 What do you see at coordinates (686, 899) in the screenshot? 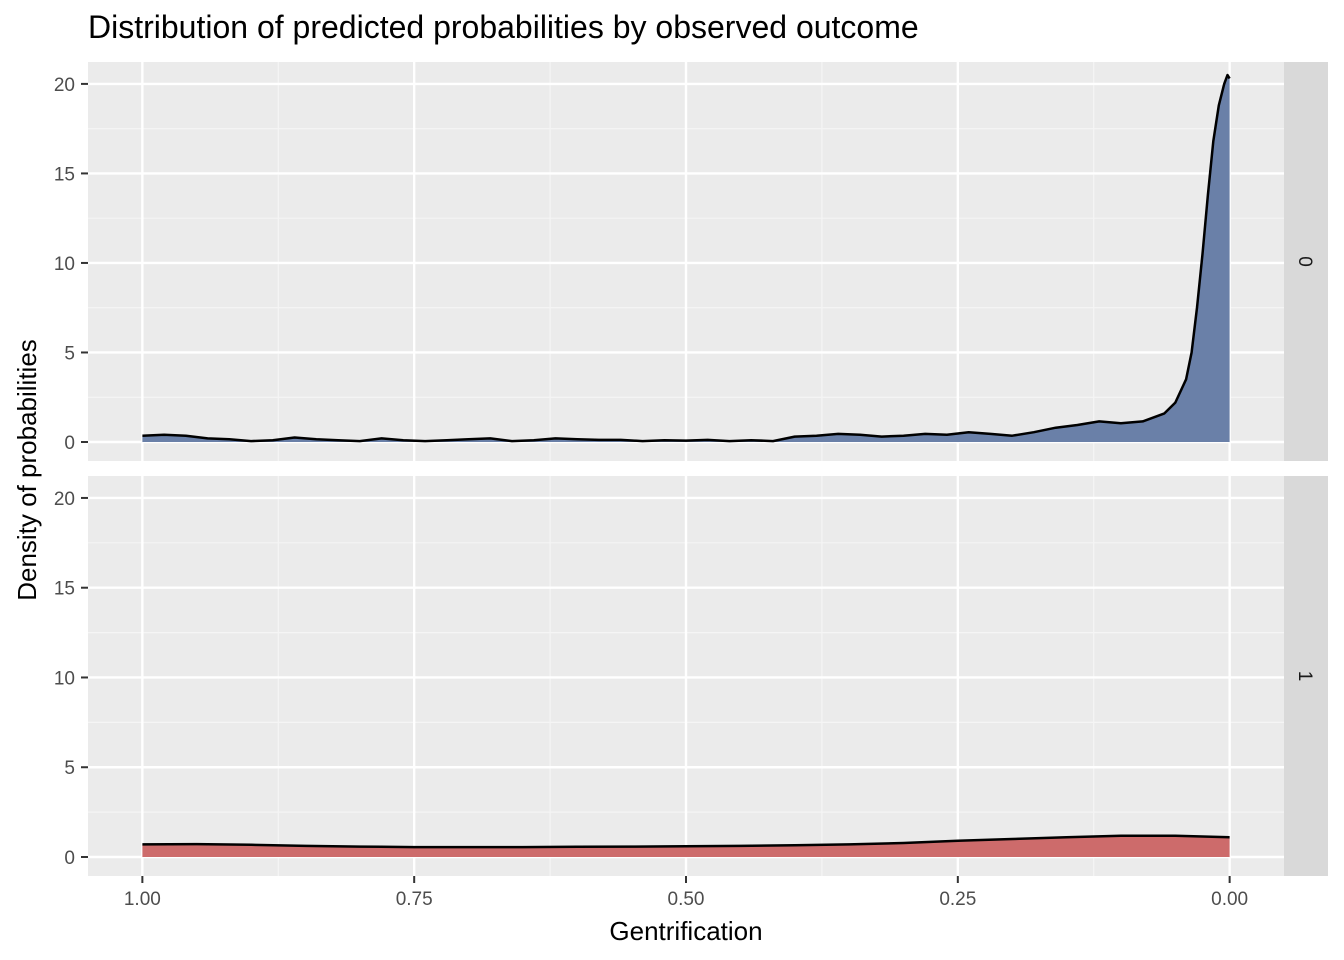
I see `x-tick-label: 0.50` at bounding box center [686, 899].